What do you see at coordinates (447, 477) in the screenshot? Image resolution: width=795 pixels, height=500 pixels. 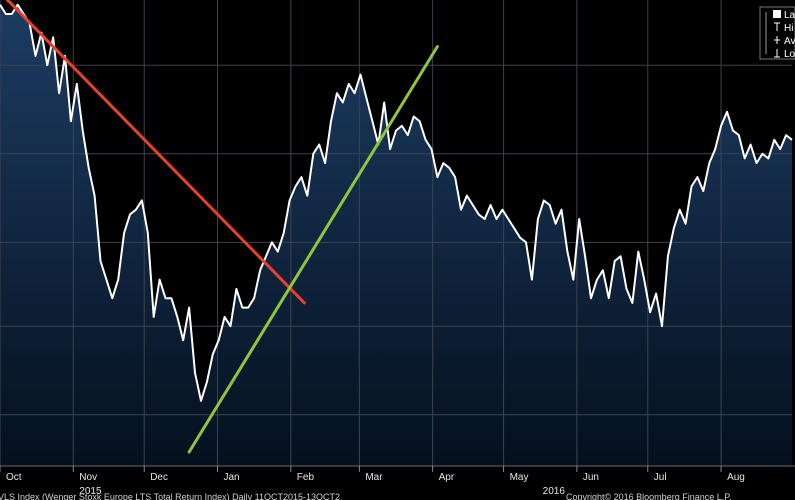 I see `x-tick-label-apr: Apr` at bounding box center [447, 477].